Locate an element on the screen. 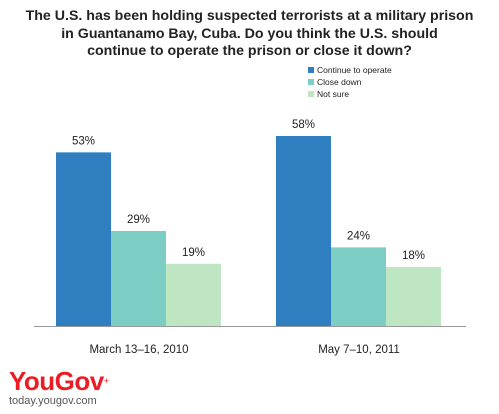 The width and height of the screenshot is (499, 414). legend-label-2: Close down is located at coordinates (339, 82).